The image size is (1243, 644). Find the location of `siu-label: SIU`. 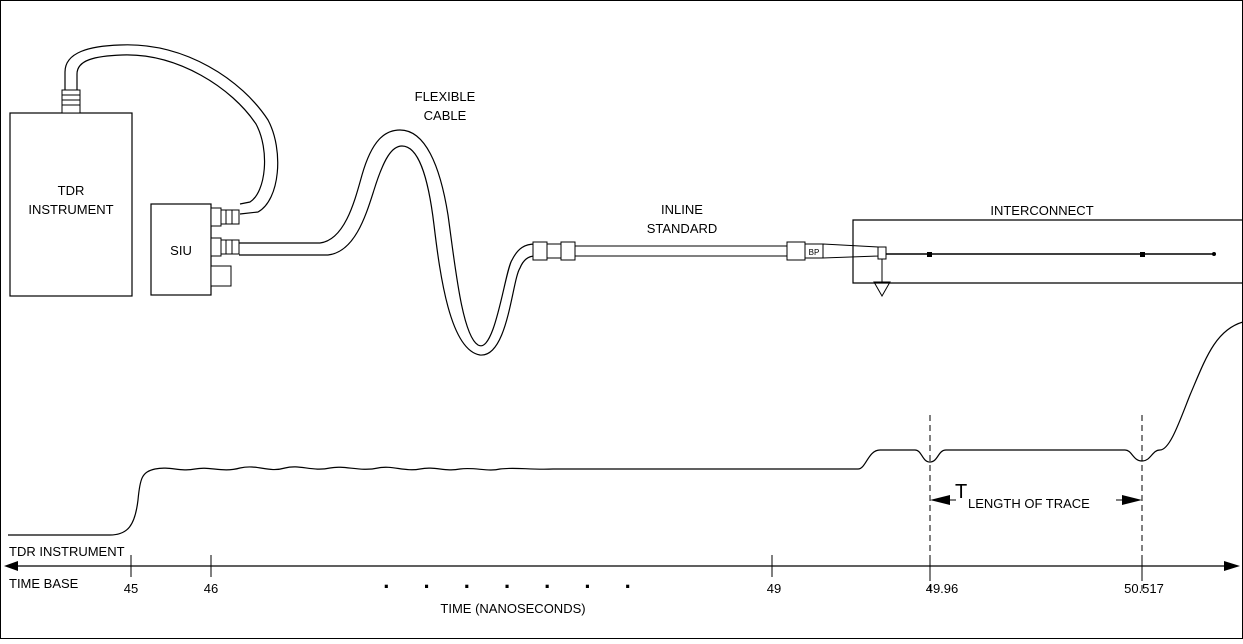

siu-label: SIU is located at coordinates (181, 250).